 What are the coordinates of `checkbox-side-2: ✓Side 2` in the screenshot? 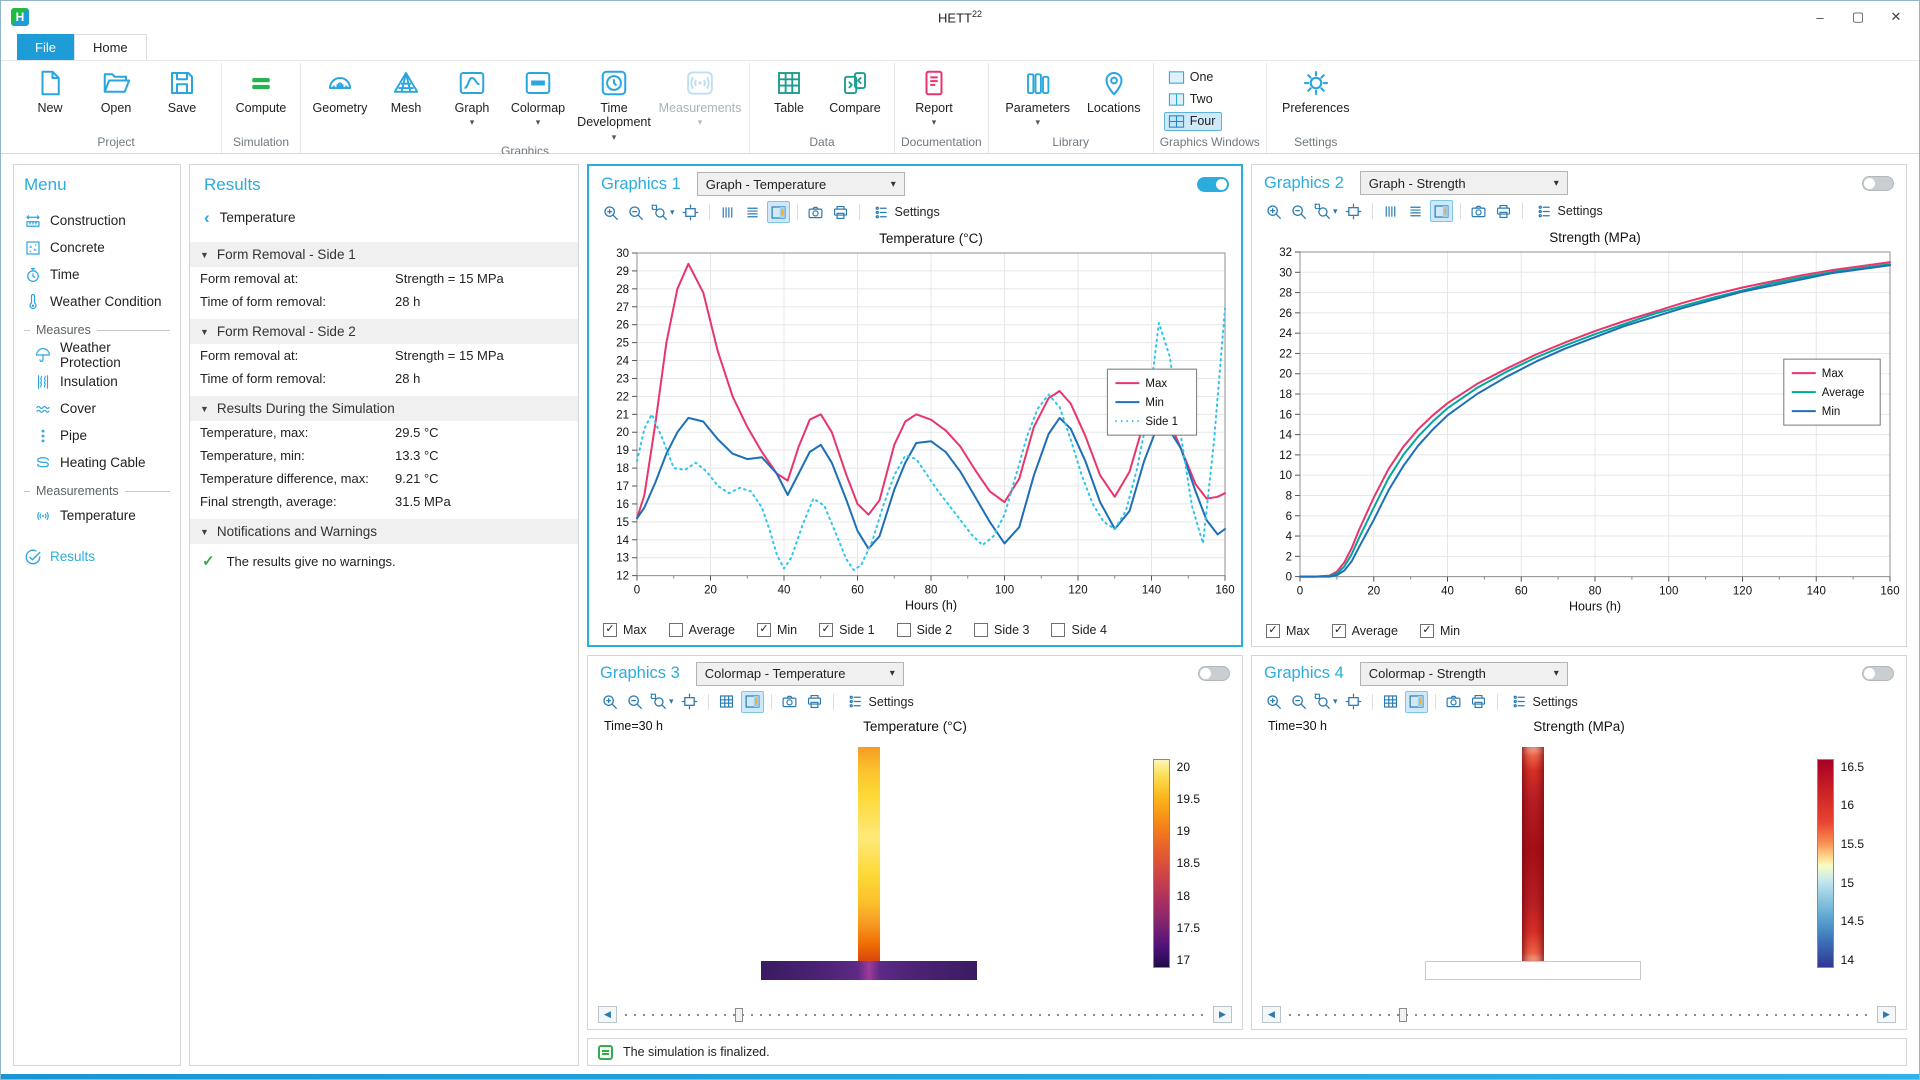 It's located at (924, 629).